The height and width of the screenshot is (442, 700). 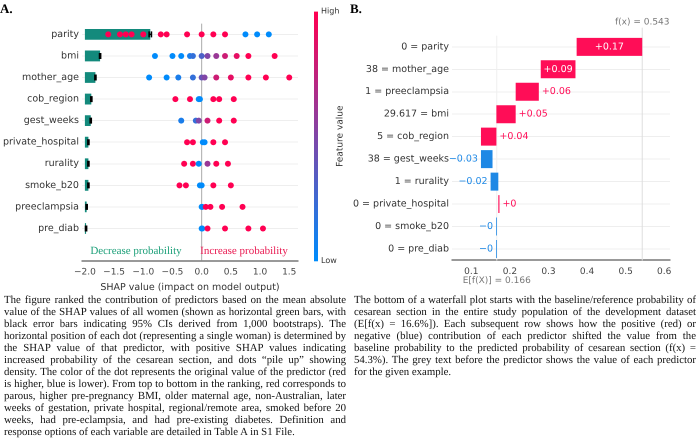 What do you see at coordinates (419, 248) in the screenshot?
I see `y-tick-label: 0 = pre_diab` at bounding box center [419, 248].